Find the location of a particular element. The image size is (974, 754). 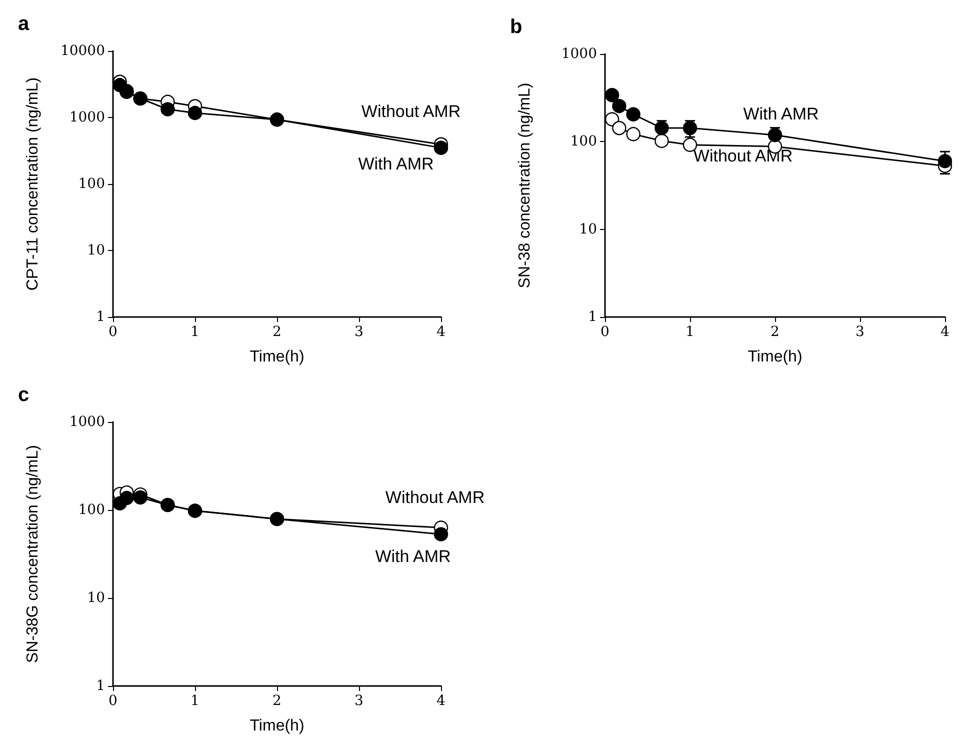

chart-title: b is located at coordinates (516, 27).